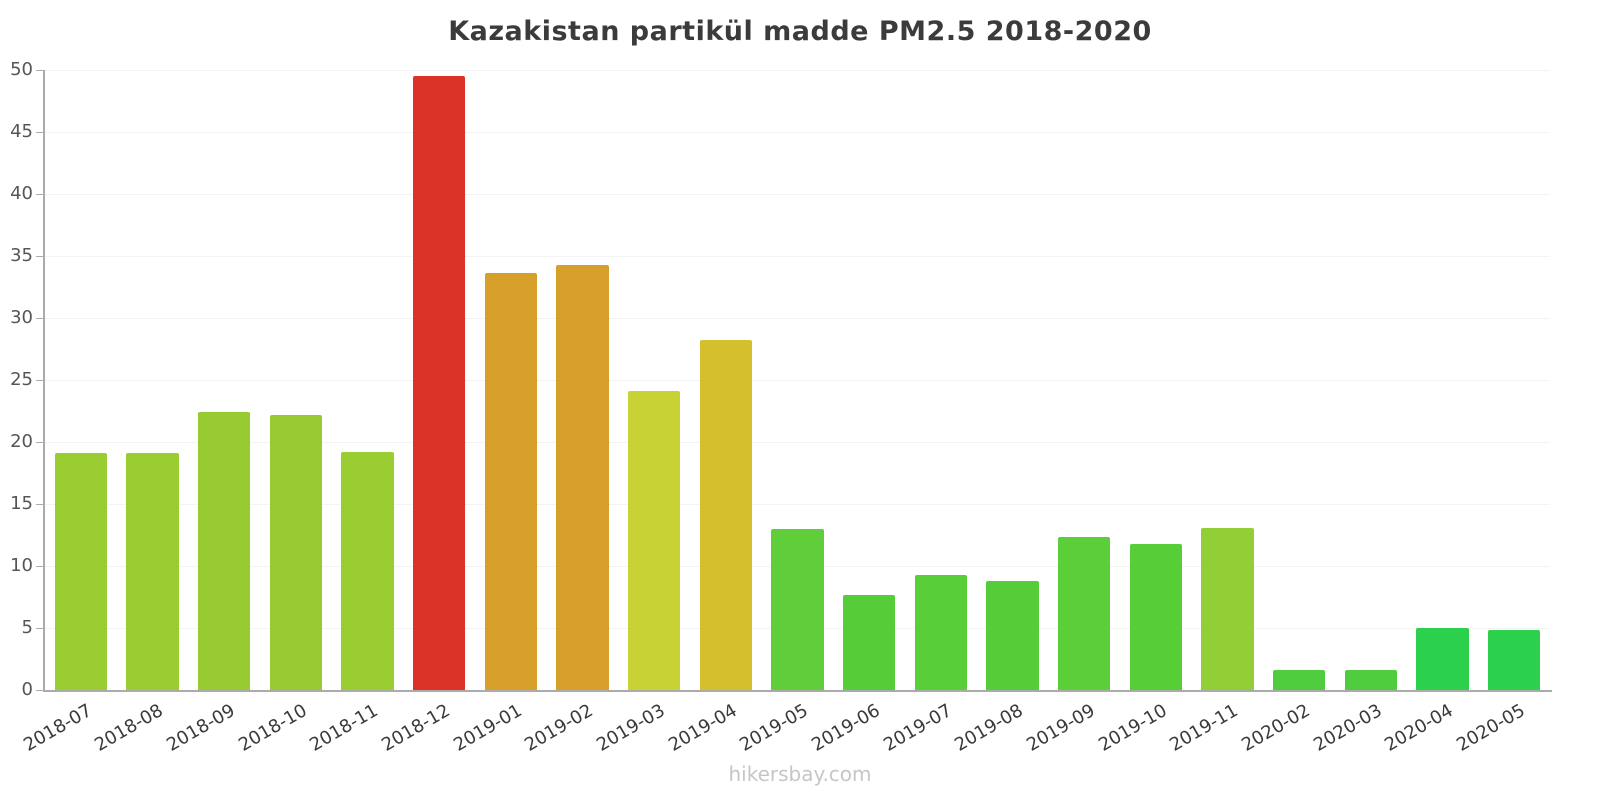 The height and width of the screenshot is (800, 1600). What do you see at coordinates (21, 255) in the screenshot?
I see `y-tick-label: 35` at bounding box center [21, 255].